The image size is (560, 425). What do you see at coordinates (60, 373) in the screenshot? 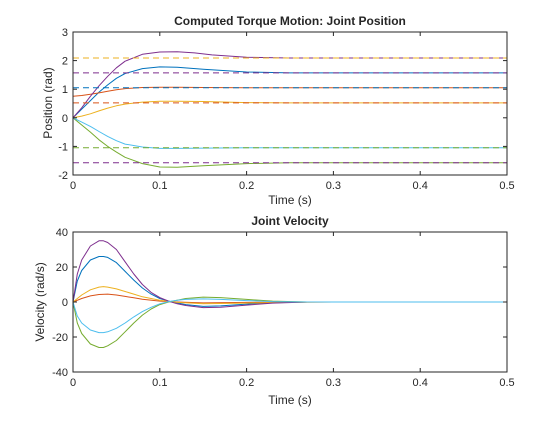
I see `y-tick-label: -40` at bounding box center [60, 373].